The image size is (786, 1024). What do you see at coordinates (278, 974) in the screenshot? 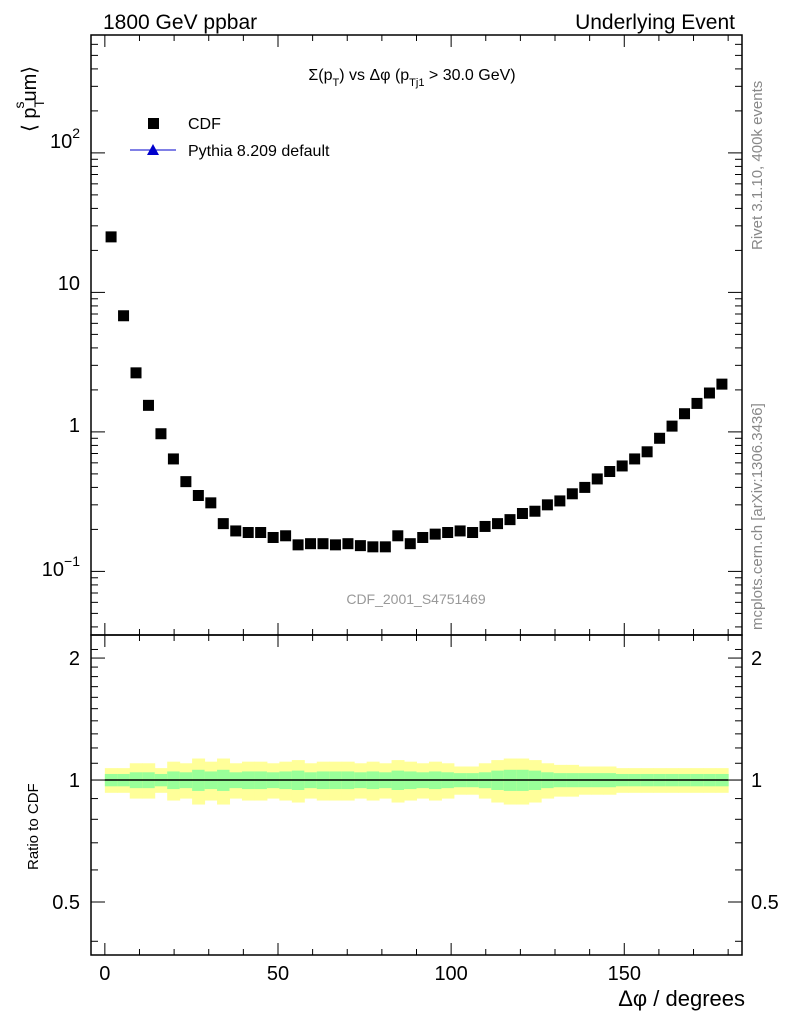
I see `xtick-label: 50` at bounding box center [278, 974].